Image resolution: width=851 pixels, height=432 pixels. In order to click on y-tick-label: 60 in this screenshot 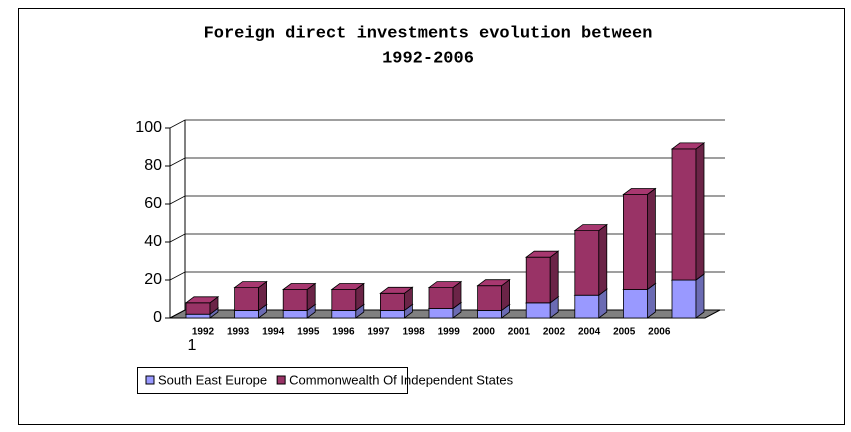, I will do `click(153, 203)`.